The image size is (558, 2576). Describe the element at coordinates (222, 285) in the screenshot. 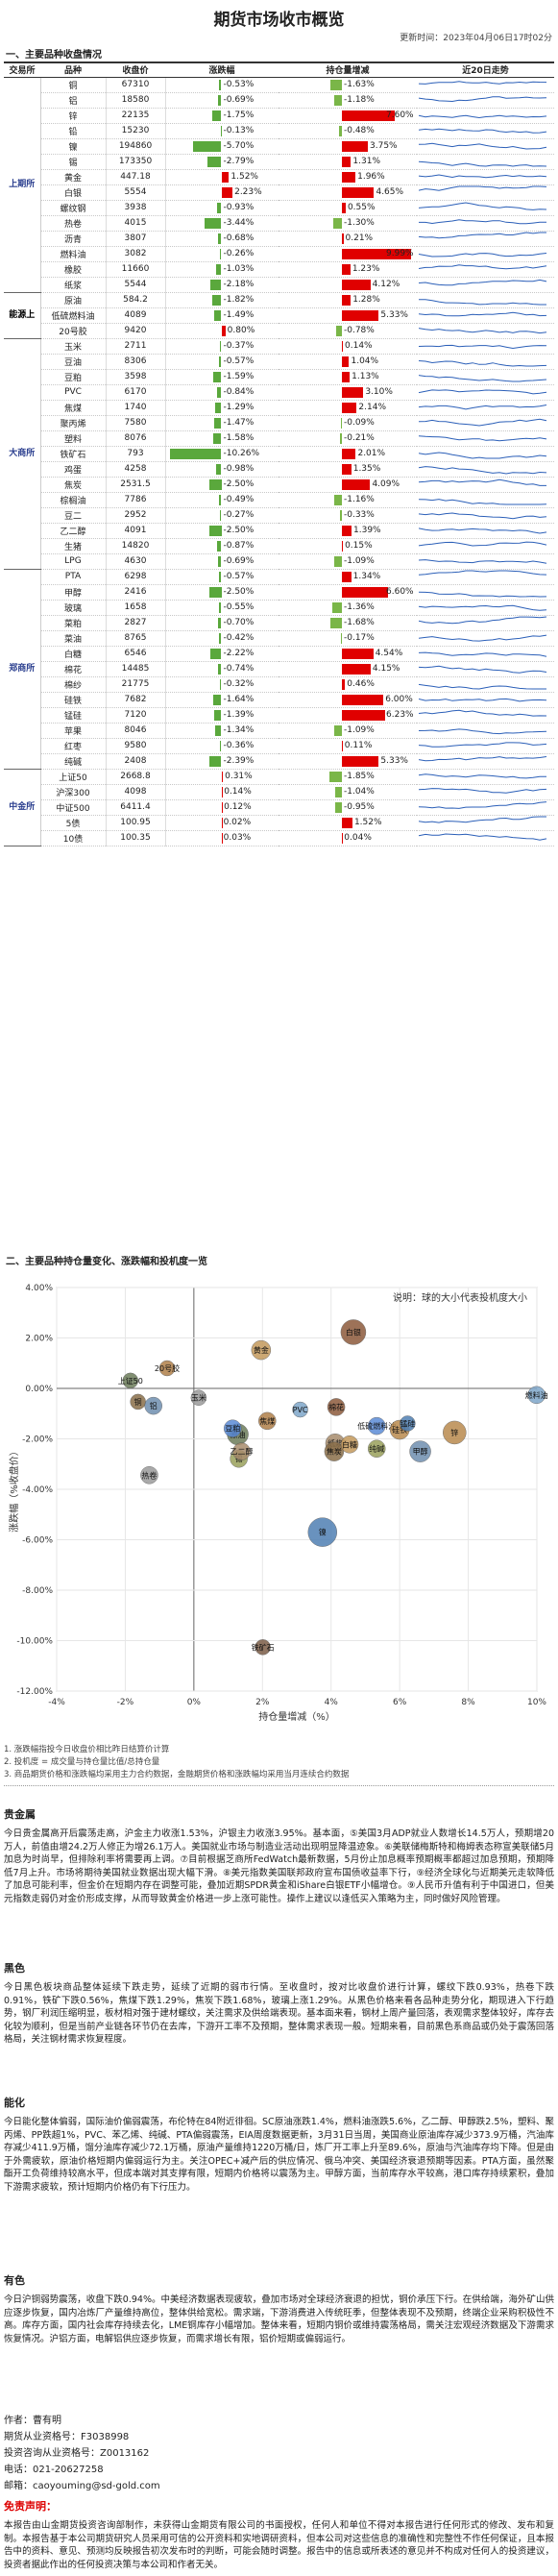

I see `change-cell: -2.18%` at that location.